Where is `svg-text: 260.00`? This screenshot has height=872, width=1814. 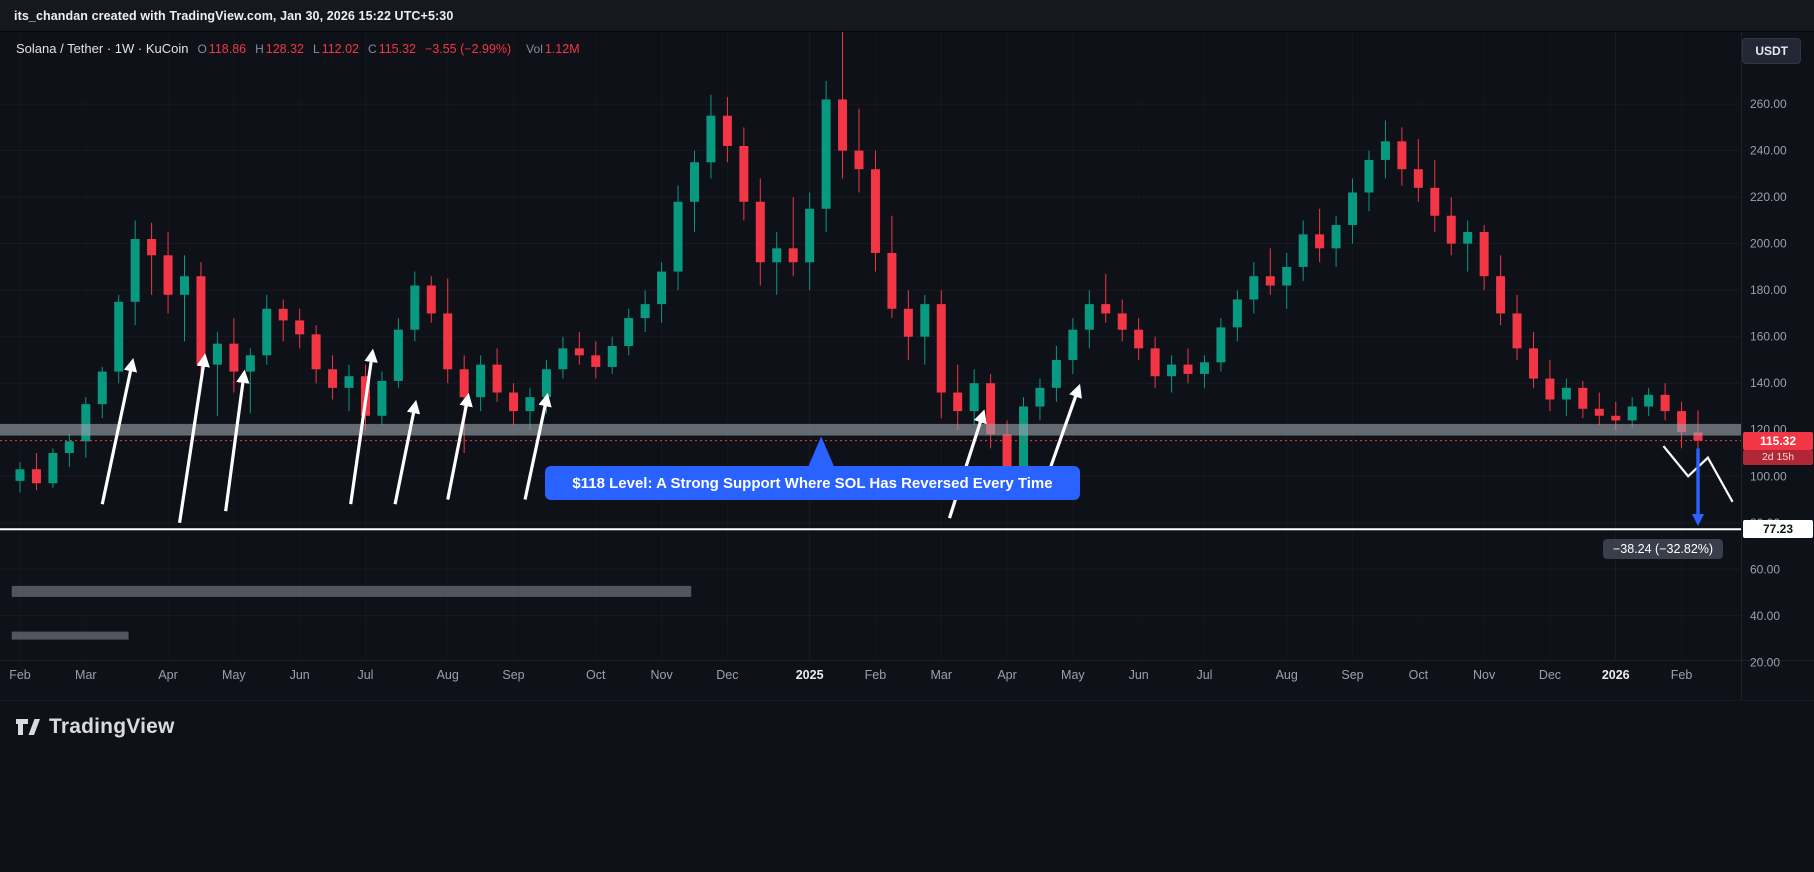
svg-text: 260.00 is located at coordinates (1768, 104).